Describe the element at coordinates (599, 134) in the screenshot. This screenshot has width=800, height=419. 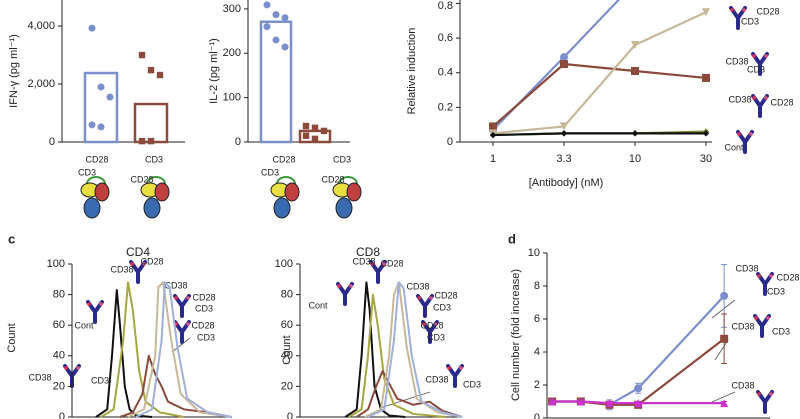
I see `series-line` at that location.